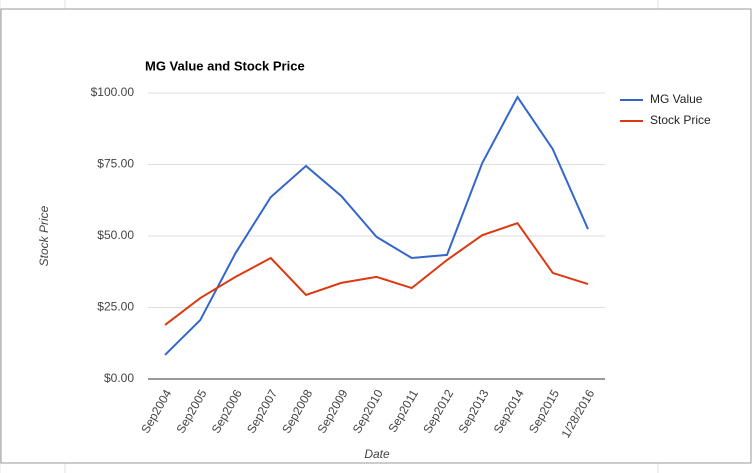 The image size is (754, 473). Describe the element at coordinates (113, 92) in the screenshot. I see `y-tick-label: $100.00` at that location.